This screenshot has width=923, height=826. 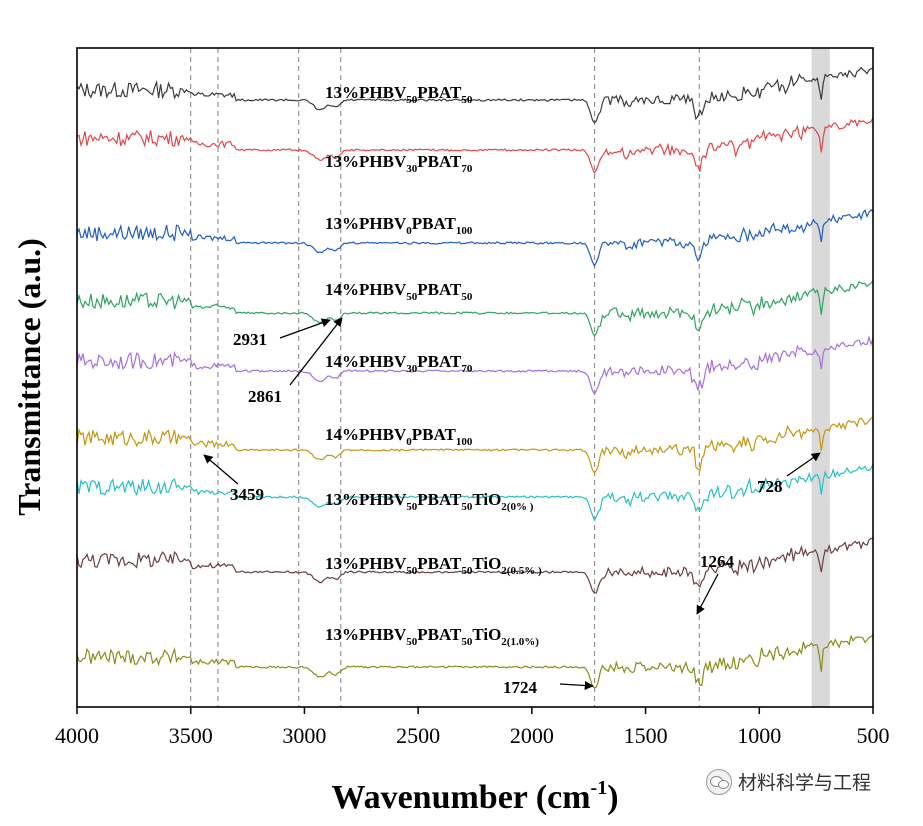 What do you see at coordinates (429, 501) in the screenshot?
I see `series-label-7: 13%PHBV50PBAT50TiO2(0% )` at bounding box center [429, 501].